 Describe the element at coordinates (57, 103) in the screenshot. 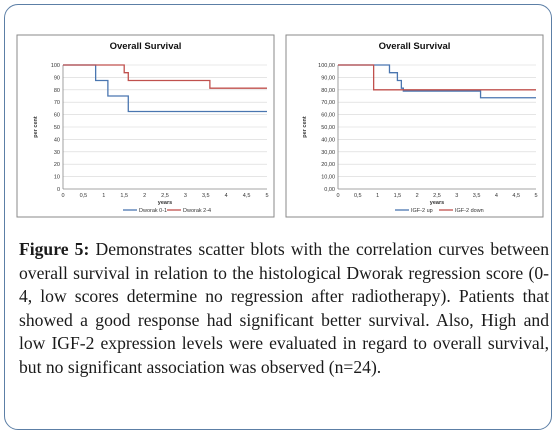

I see `y-tick-label: 70` at that location.